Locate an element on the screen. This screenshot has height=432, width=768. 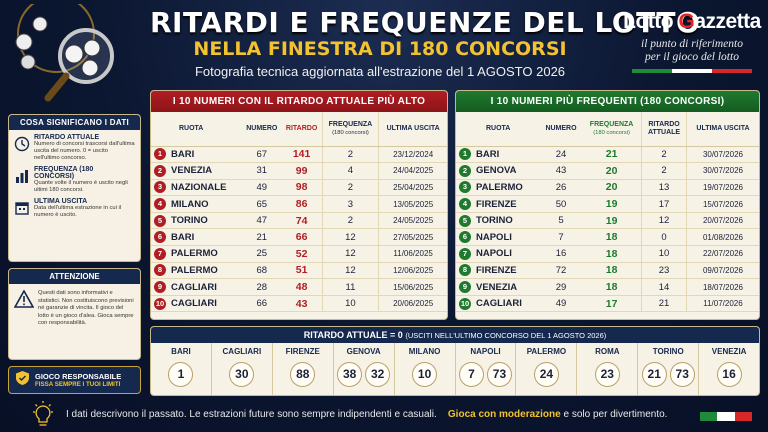
table-row: 7 NAPOLI 16 18 10 22/07/2026 is located at coordinates (607, 254).